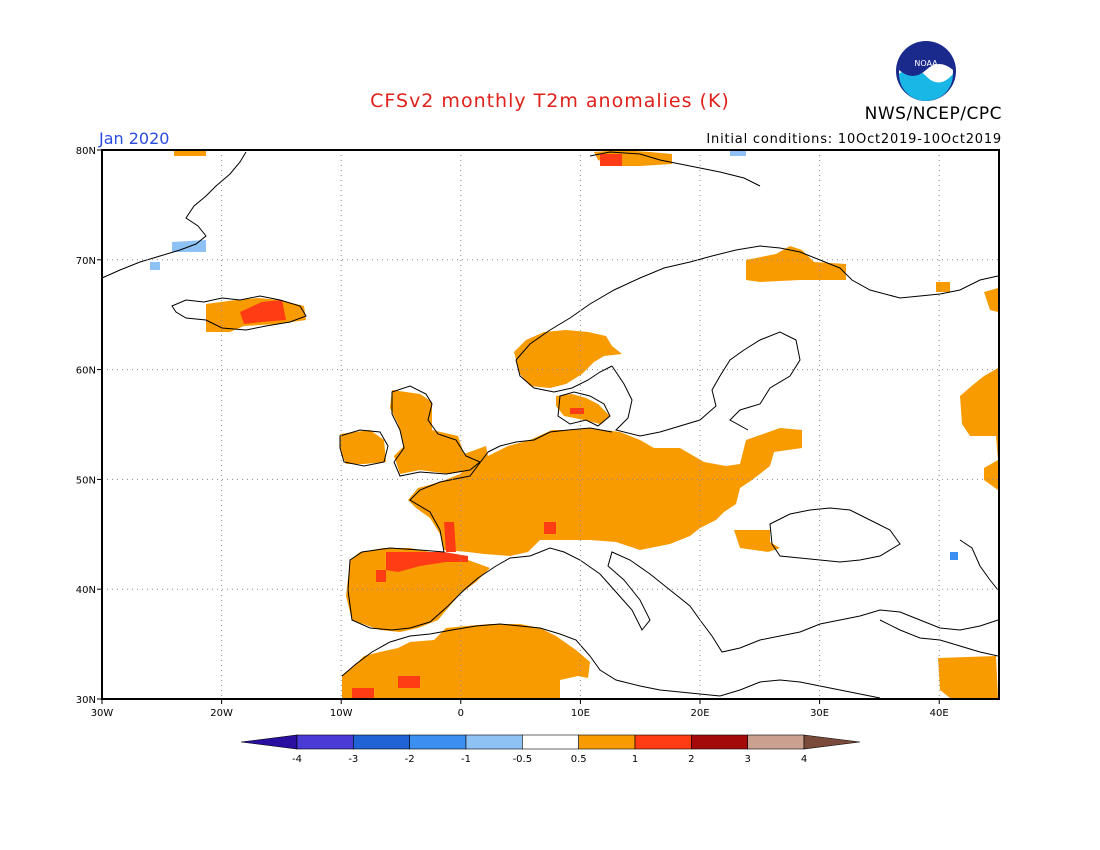  What do you see at coordinates (86, 426) in the screenshot?
I see `latitude-labels: 80N 70N 60N 50N 40N 30N` at bounding box center [86, 426].